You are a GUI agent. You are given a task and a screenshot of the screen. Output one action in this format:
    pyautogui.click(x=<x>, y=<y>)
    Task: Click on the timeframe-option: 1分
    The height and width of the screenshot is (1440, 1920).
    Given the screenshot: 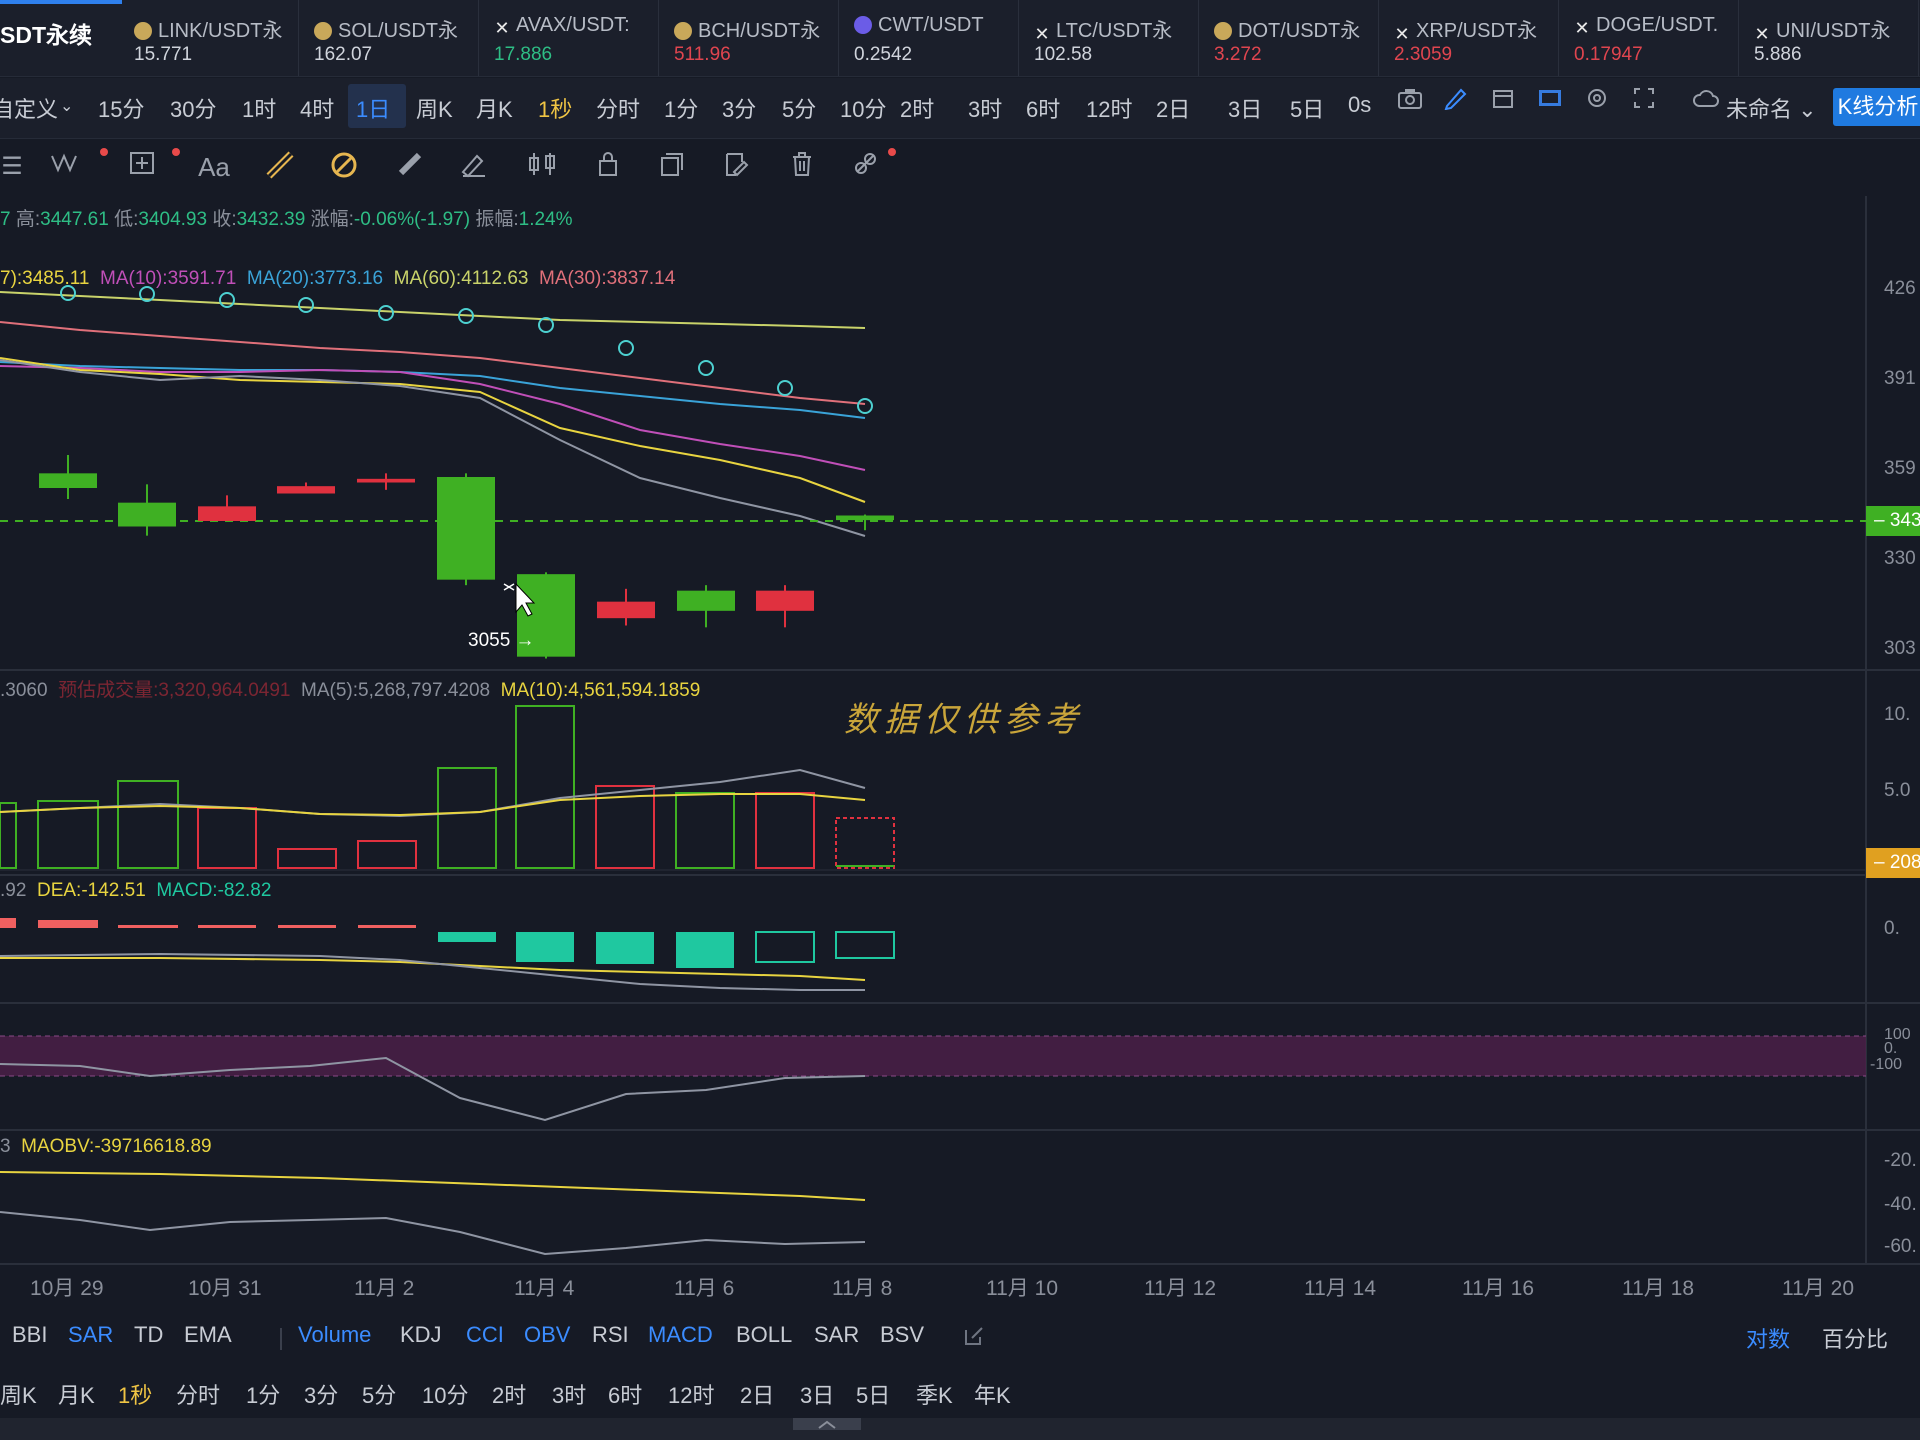 What is the action you would take?
    pyautogui.click(x=681, y=109)
    